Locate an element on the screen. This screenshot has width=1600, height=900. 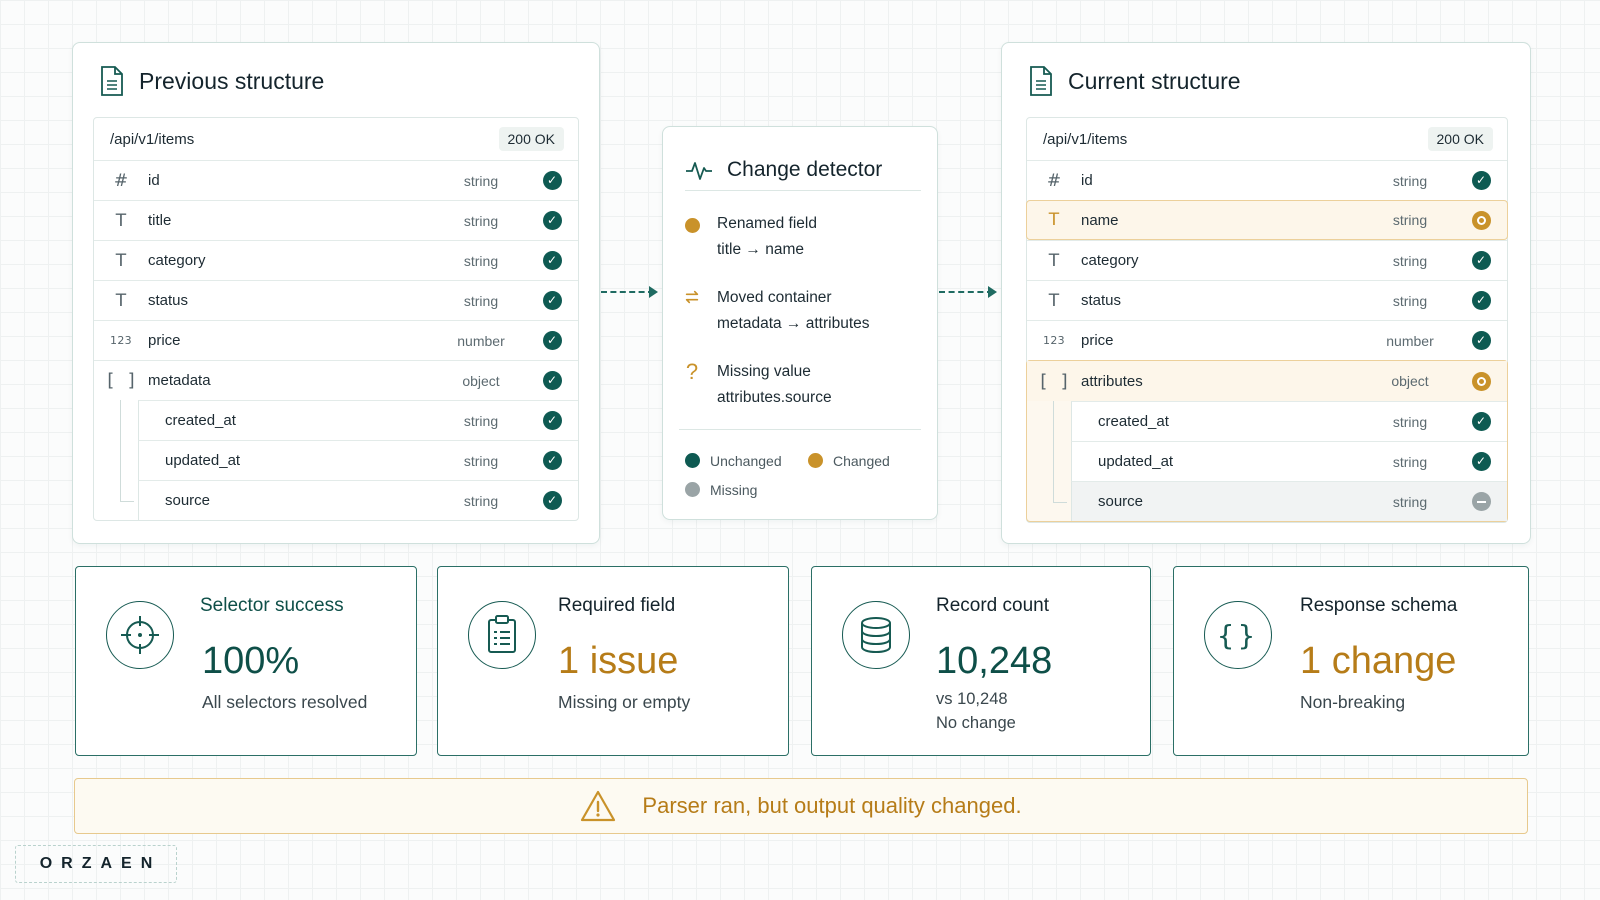
database-icon is located at coordinates (876, 635).